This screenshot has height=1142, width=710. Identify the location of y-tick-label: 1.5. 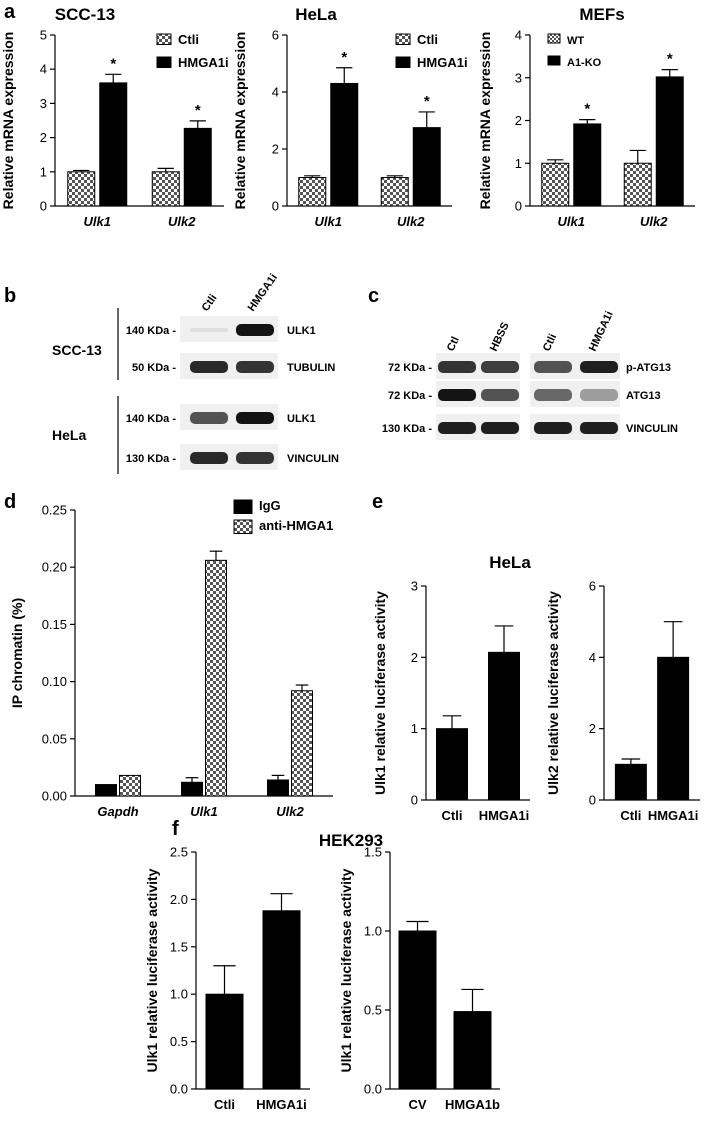
(179, 946).